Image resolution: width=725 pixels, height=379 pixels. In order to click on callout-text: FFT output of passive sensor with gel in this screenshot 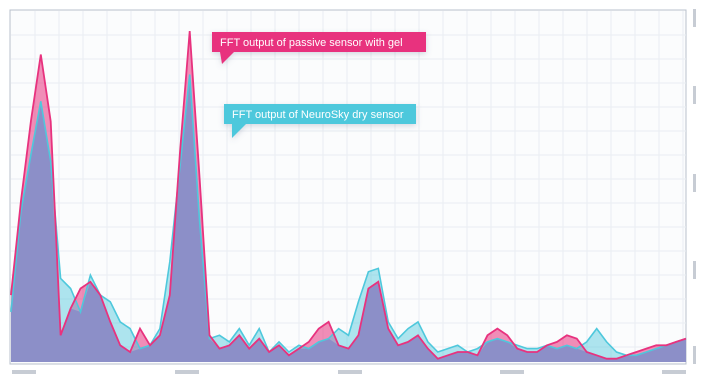, I will do `click(311, 43)`.